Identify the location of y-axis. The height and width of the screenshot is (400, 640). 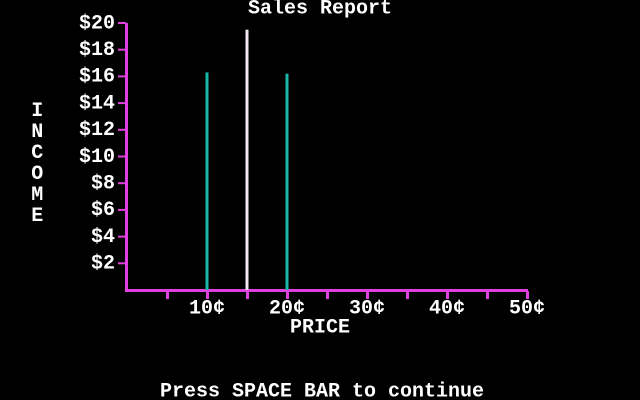
(126, 157).